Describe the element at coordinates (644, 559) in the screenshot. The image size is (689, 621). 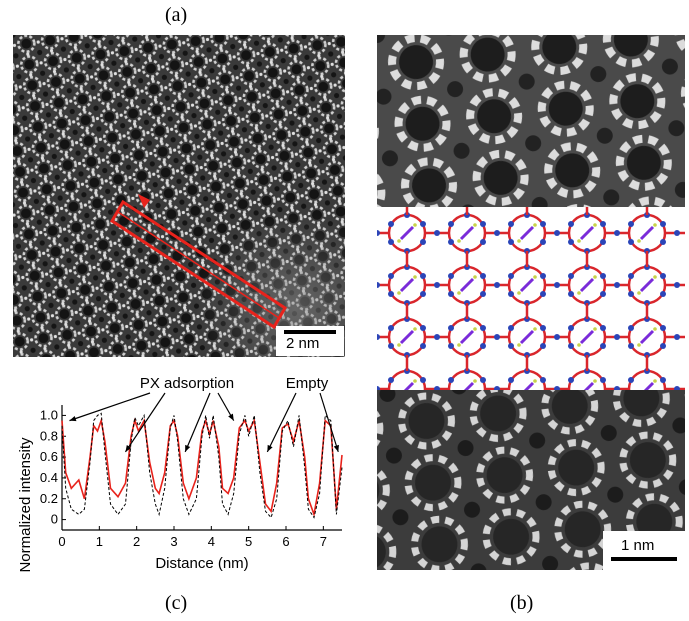
I see `scale-bar-line-b` at that location.